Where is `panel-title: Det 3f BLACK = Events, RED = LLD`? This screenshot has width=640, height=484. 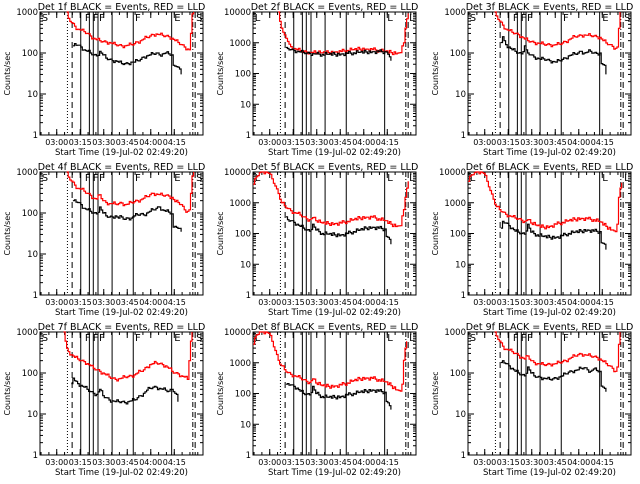
panel-title: Det 3f BLACK = Events, RED = LLD is located at coordinates (550, 7).